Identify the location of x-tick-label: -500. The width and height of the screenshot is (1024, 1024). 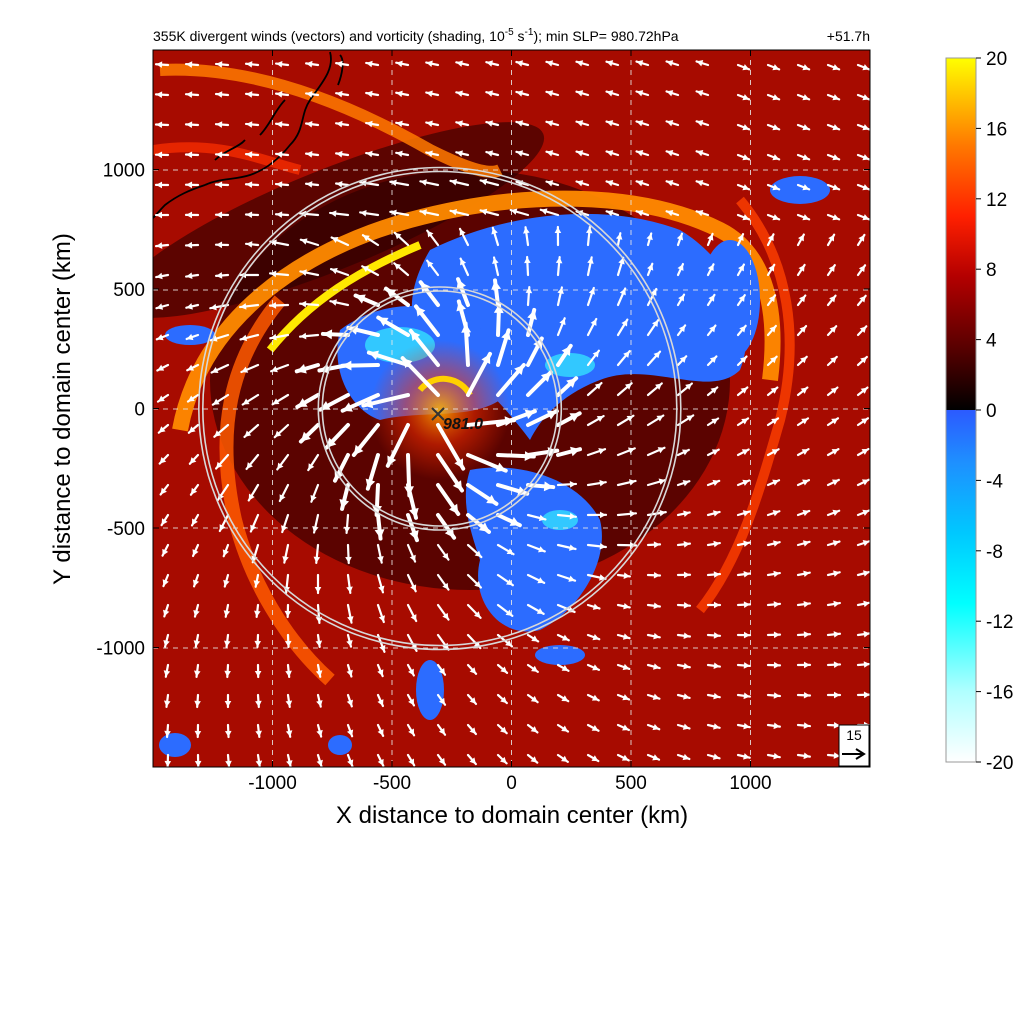
(392, 783).